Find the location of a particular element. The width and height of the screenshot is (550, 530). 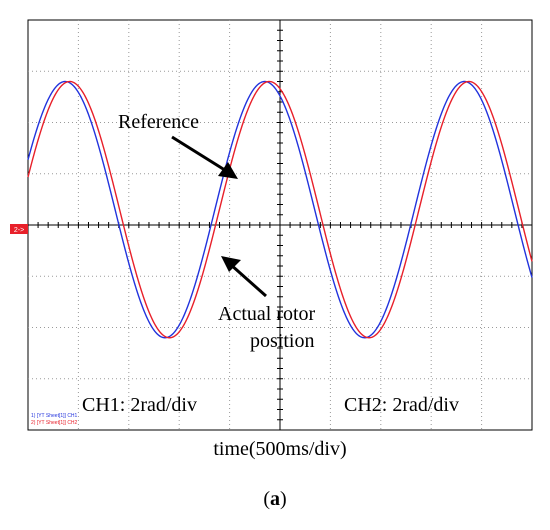

ch2-scale-label: CH2: 2rad/div is located at coordinates (401, 405).